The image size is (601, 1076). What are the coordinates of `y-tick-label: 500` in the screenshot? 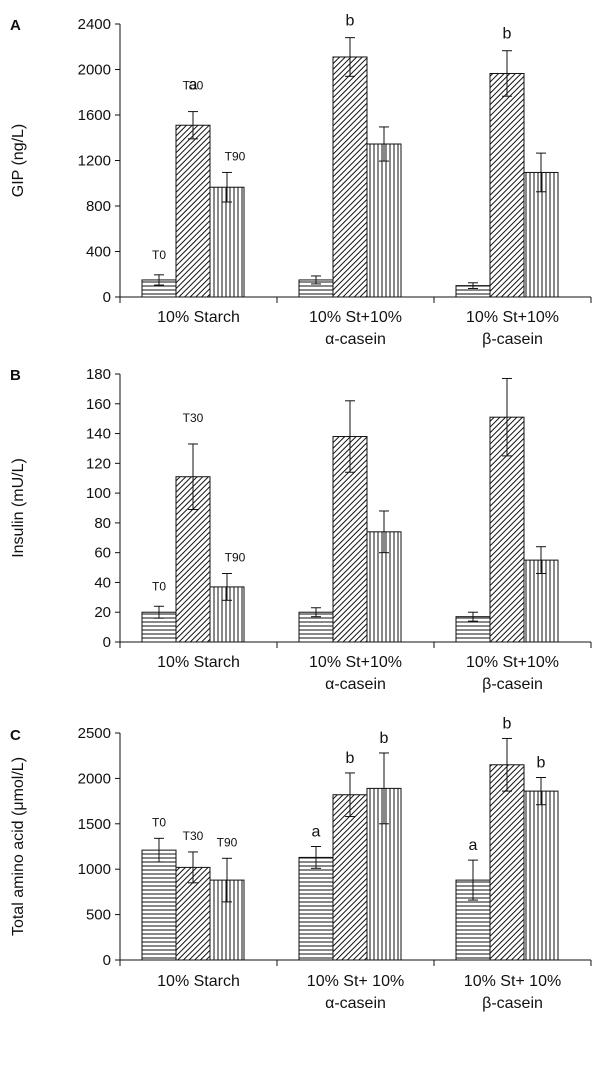 It's located at (98, 915).